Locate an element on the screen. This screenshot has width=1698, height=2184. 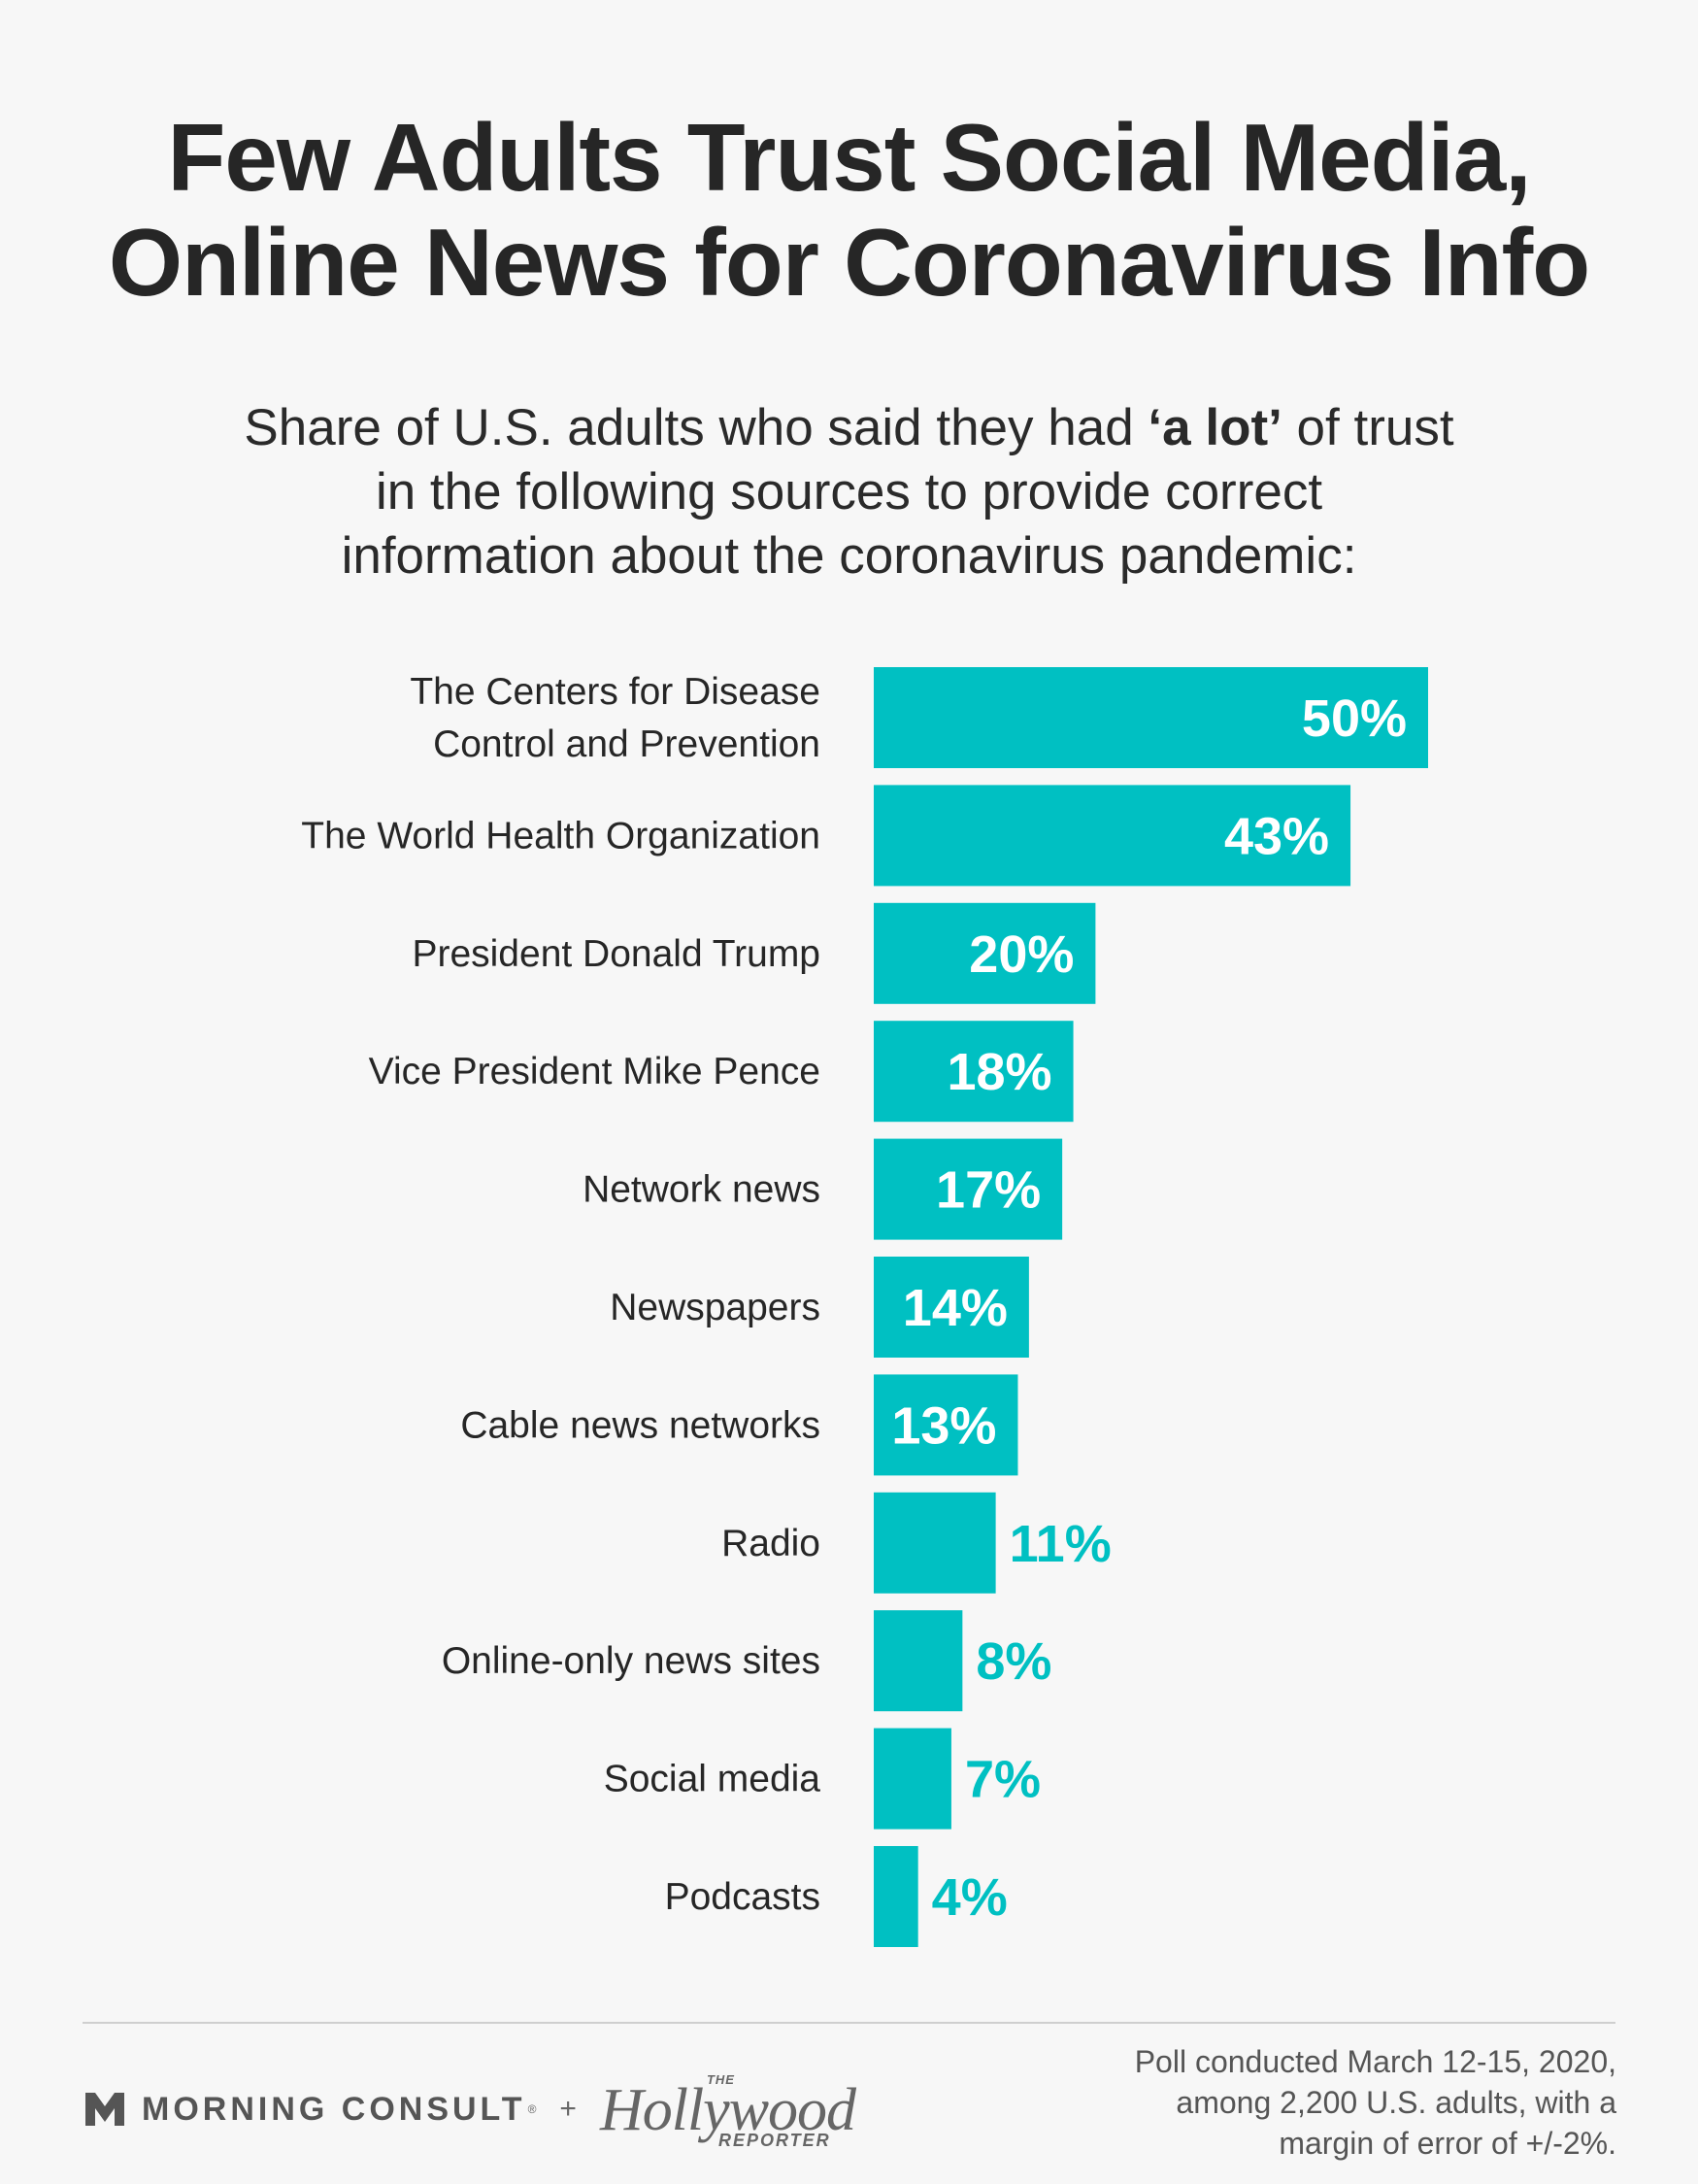
morning-consult-logo-icon is located at coordinates (105, 2109).